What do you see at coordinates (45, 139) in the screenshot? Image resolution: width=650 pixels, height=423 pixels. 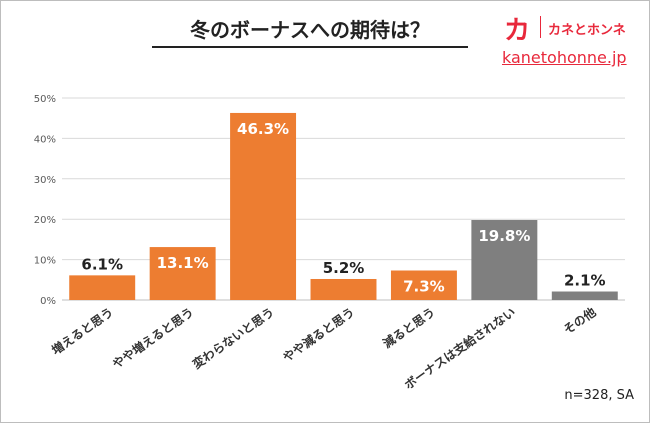 I see `y-tick-label: 40%` at bounding box center [45, 139].